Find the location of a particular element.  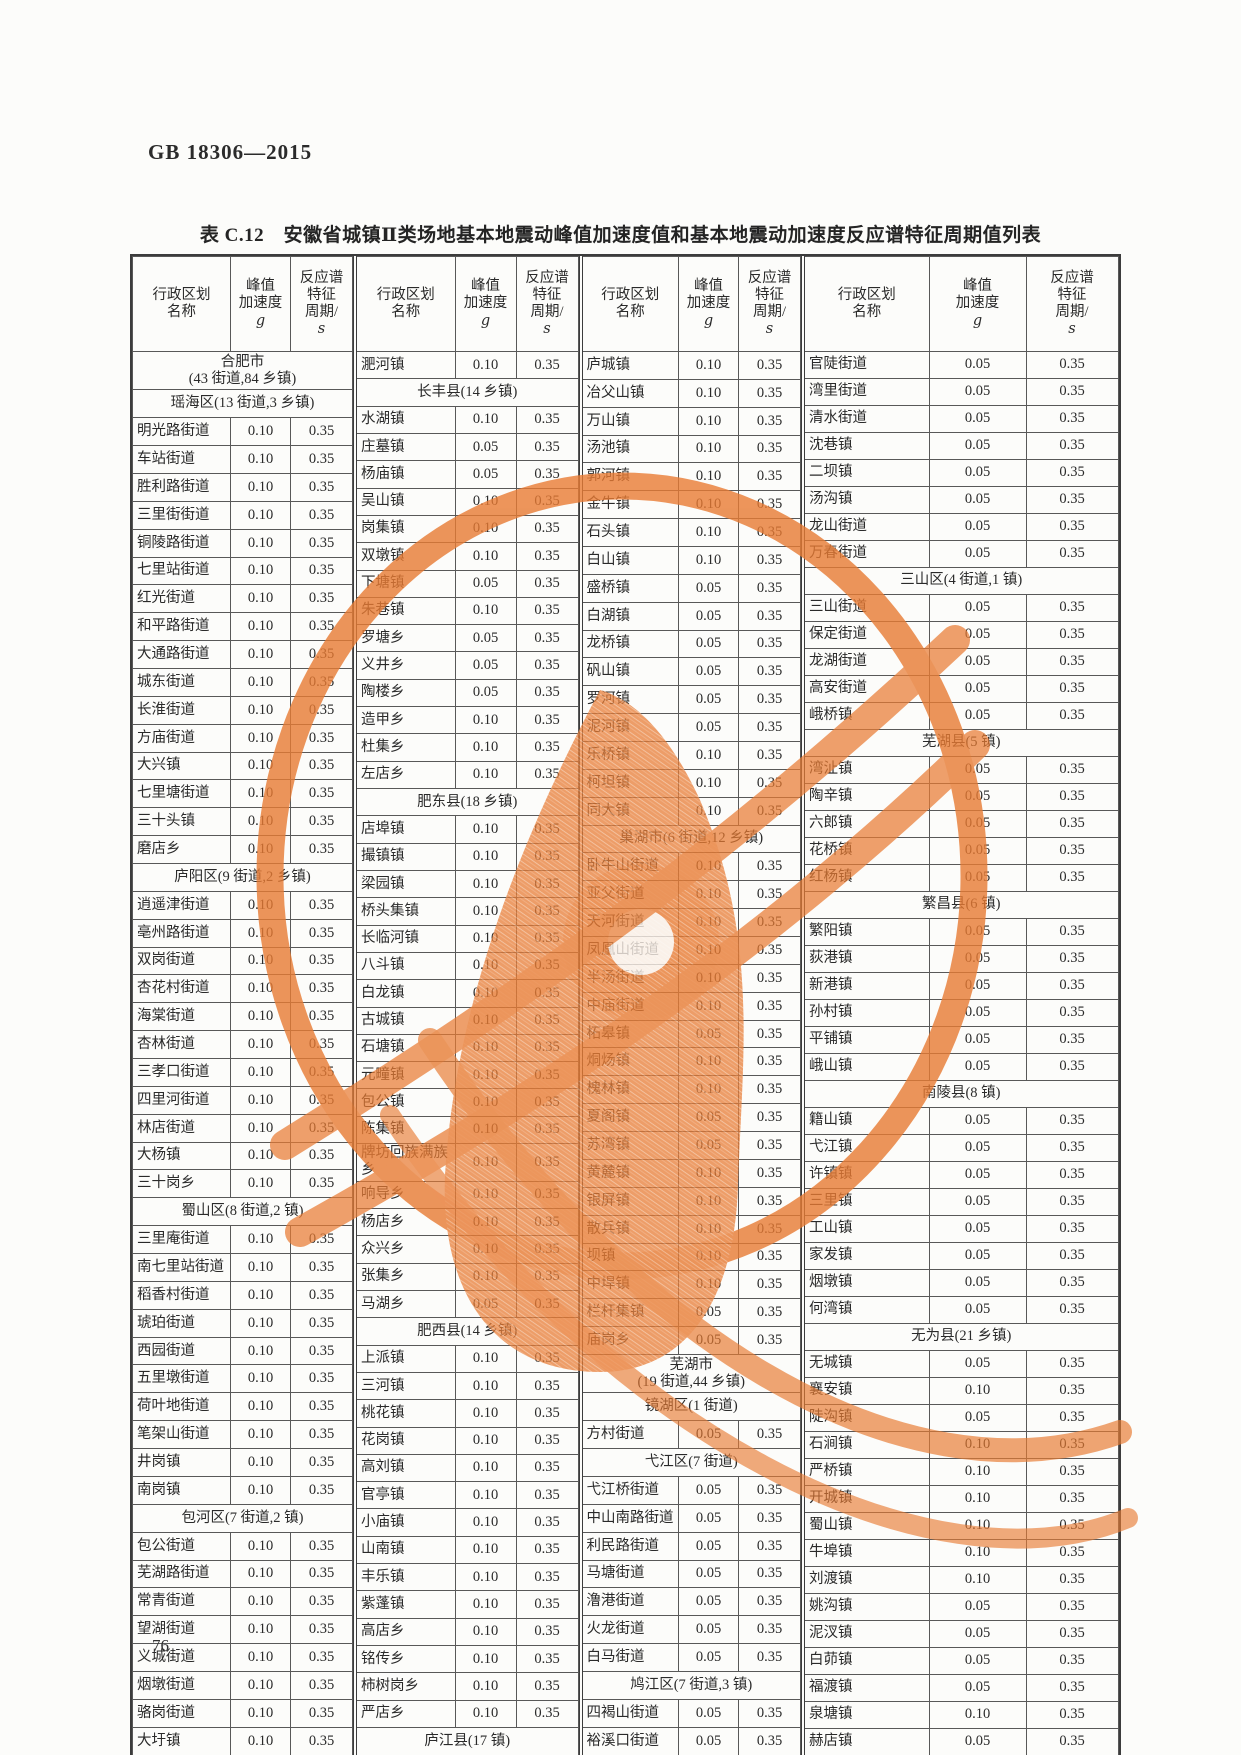

division-name: 罗塘乡 is located at coordinates (405, 638).